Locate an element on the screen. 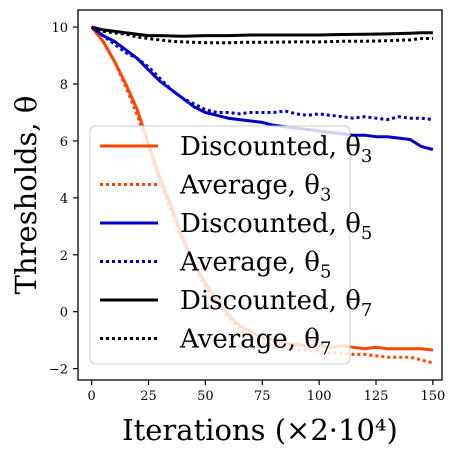 This screenshot has height=457, width=458. x-tick-label: 100 is located at coordinates (319, 396).